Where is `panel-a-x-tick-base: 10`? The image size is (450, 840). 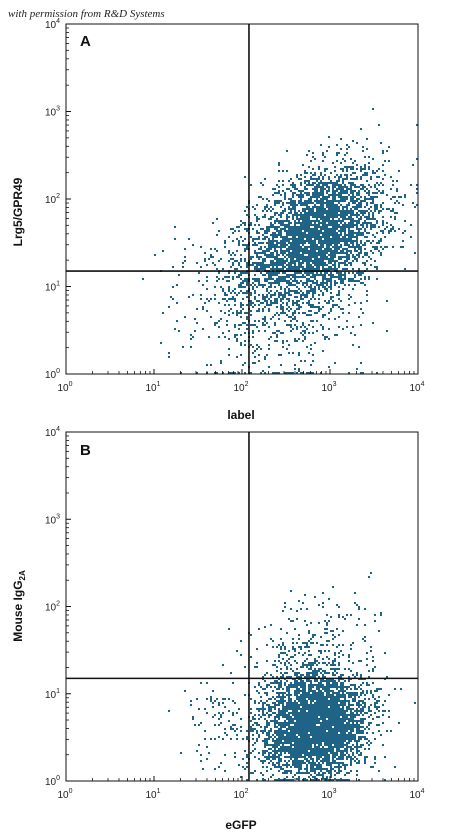
panel-a-x-tick-base: 10 is located at coordinates (151, 388).